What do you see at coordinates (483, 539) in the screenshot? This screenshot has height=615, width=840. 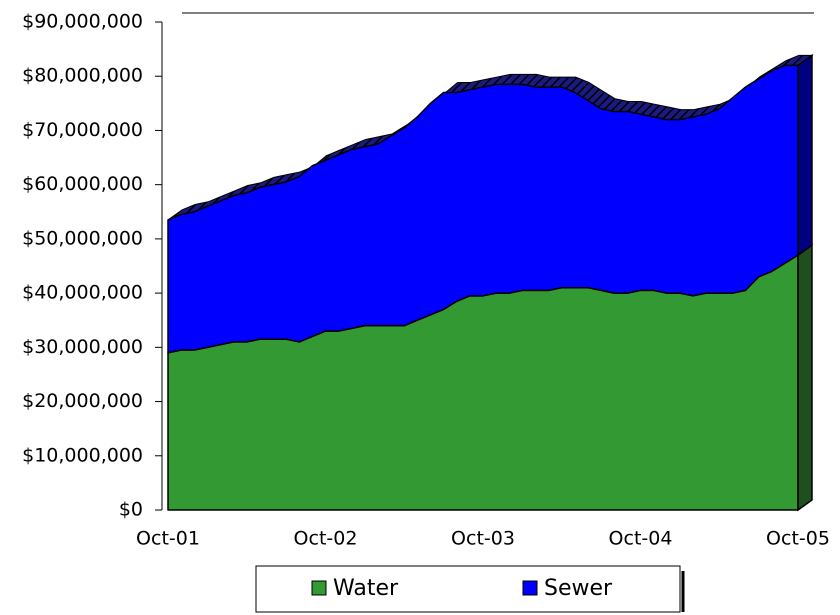 I see `x-tick-label: Oct-03` at bounding box center [483, 539].